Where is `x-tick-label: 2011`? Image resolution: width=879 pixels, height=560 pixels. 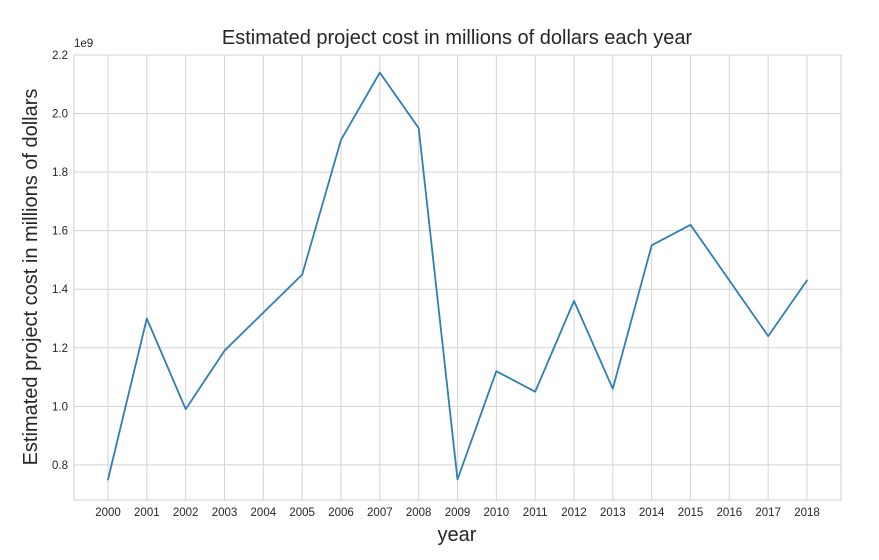 x-tick-label: 2011 is located at coordinates (535, 513).